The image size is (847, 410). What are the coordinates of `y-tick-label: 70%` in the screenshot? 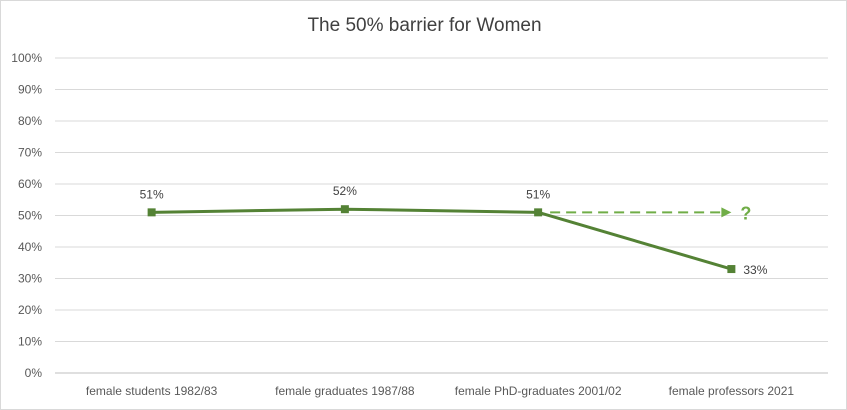 It's located at (30, 153).